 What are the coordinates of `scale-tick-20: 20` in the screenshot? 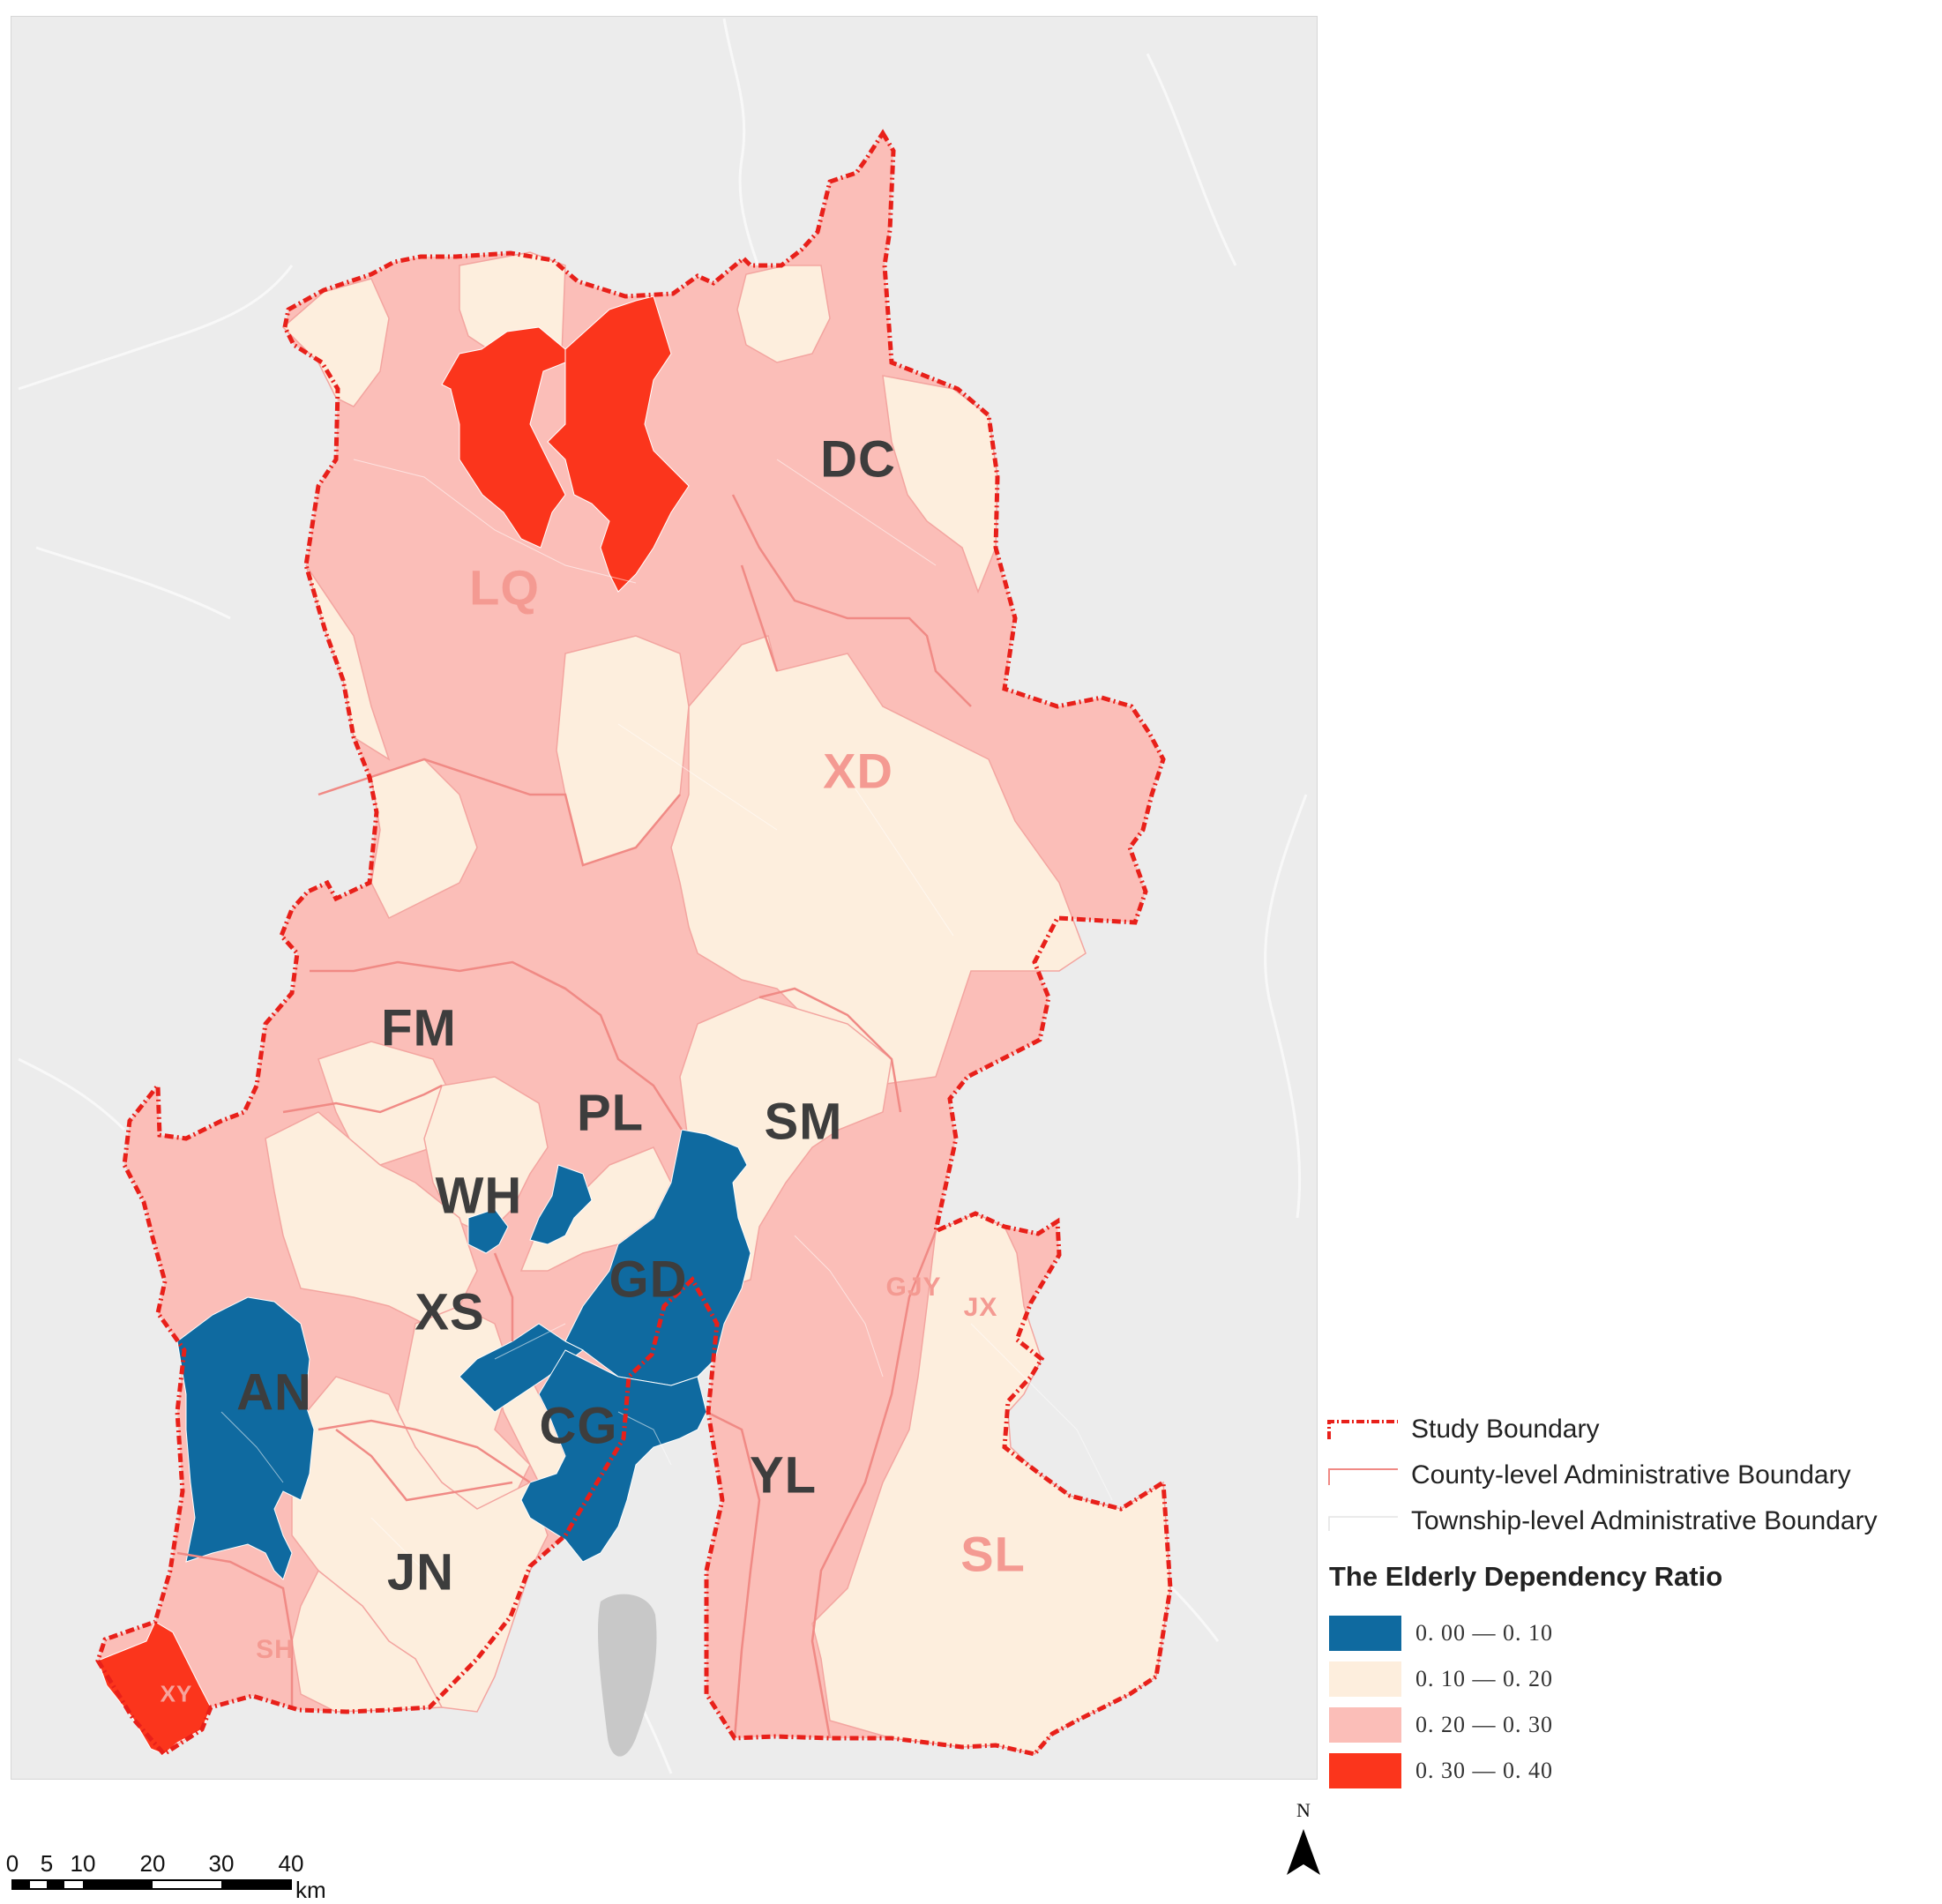 It's located at (152, 1863).